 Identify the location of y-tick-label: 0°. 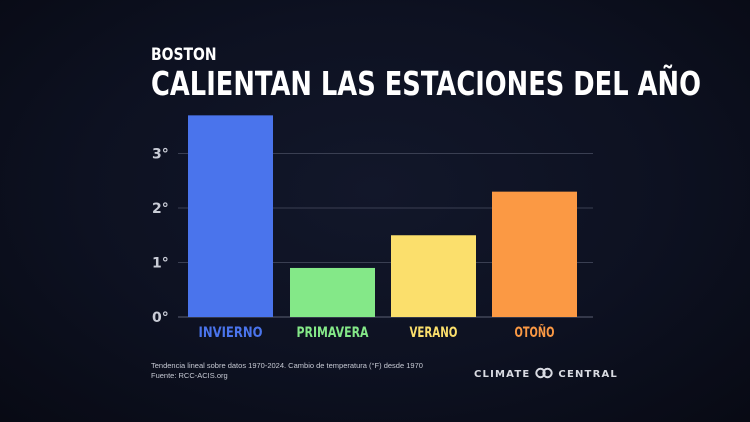
(160, 318).